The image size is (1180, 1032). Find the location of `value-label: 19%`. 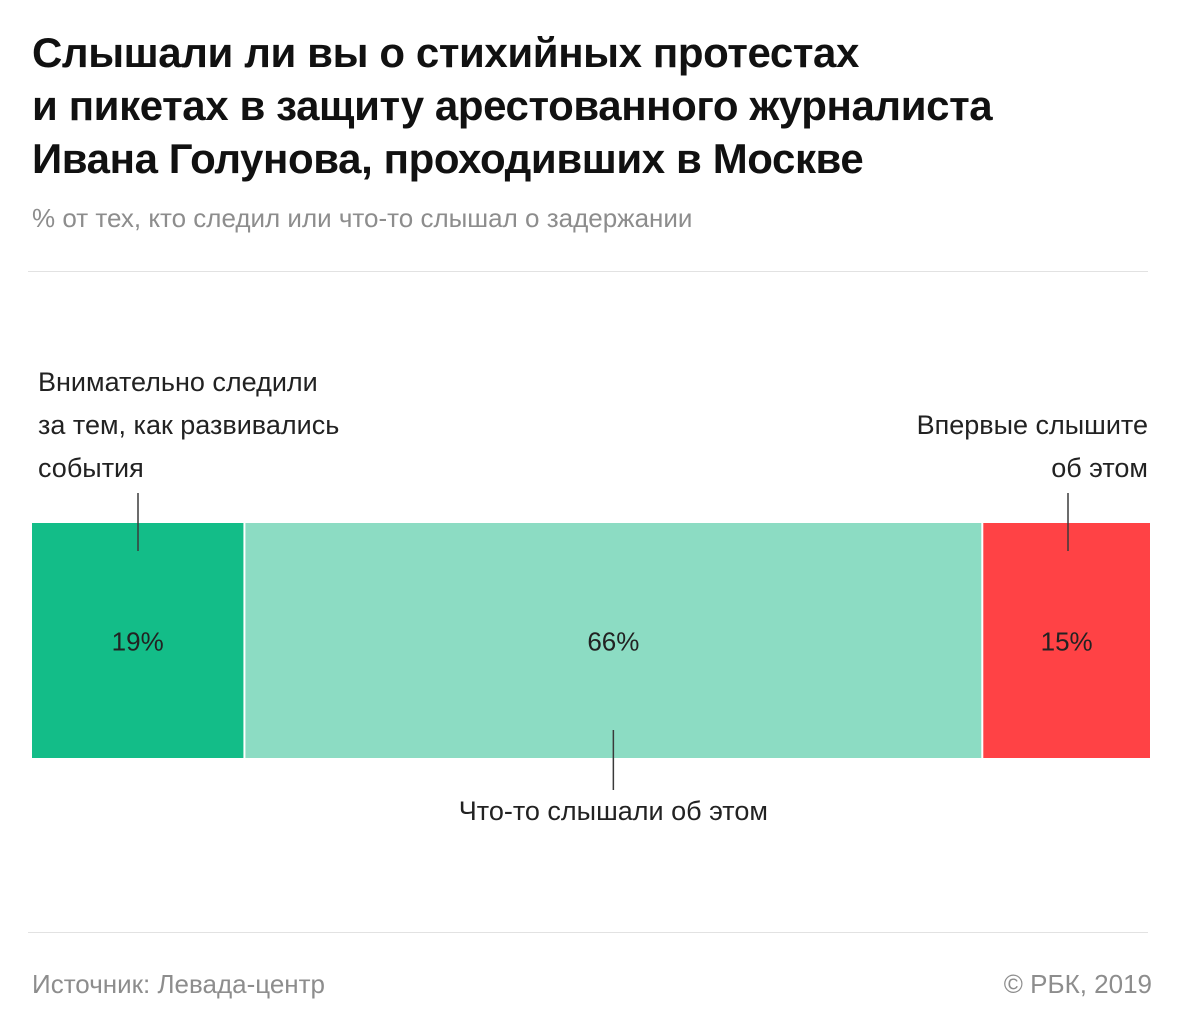

value-label: 19% is located at coordinates (138, 642).